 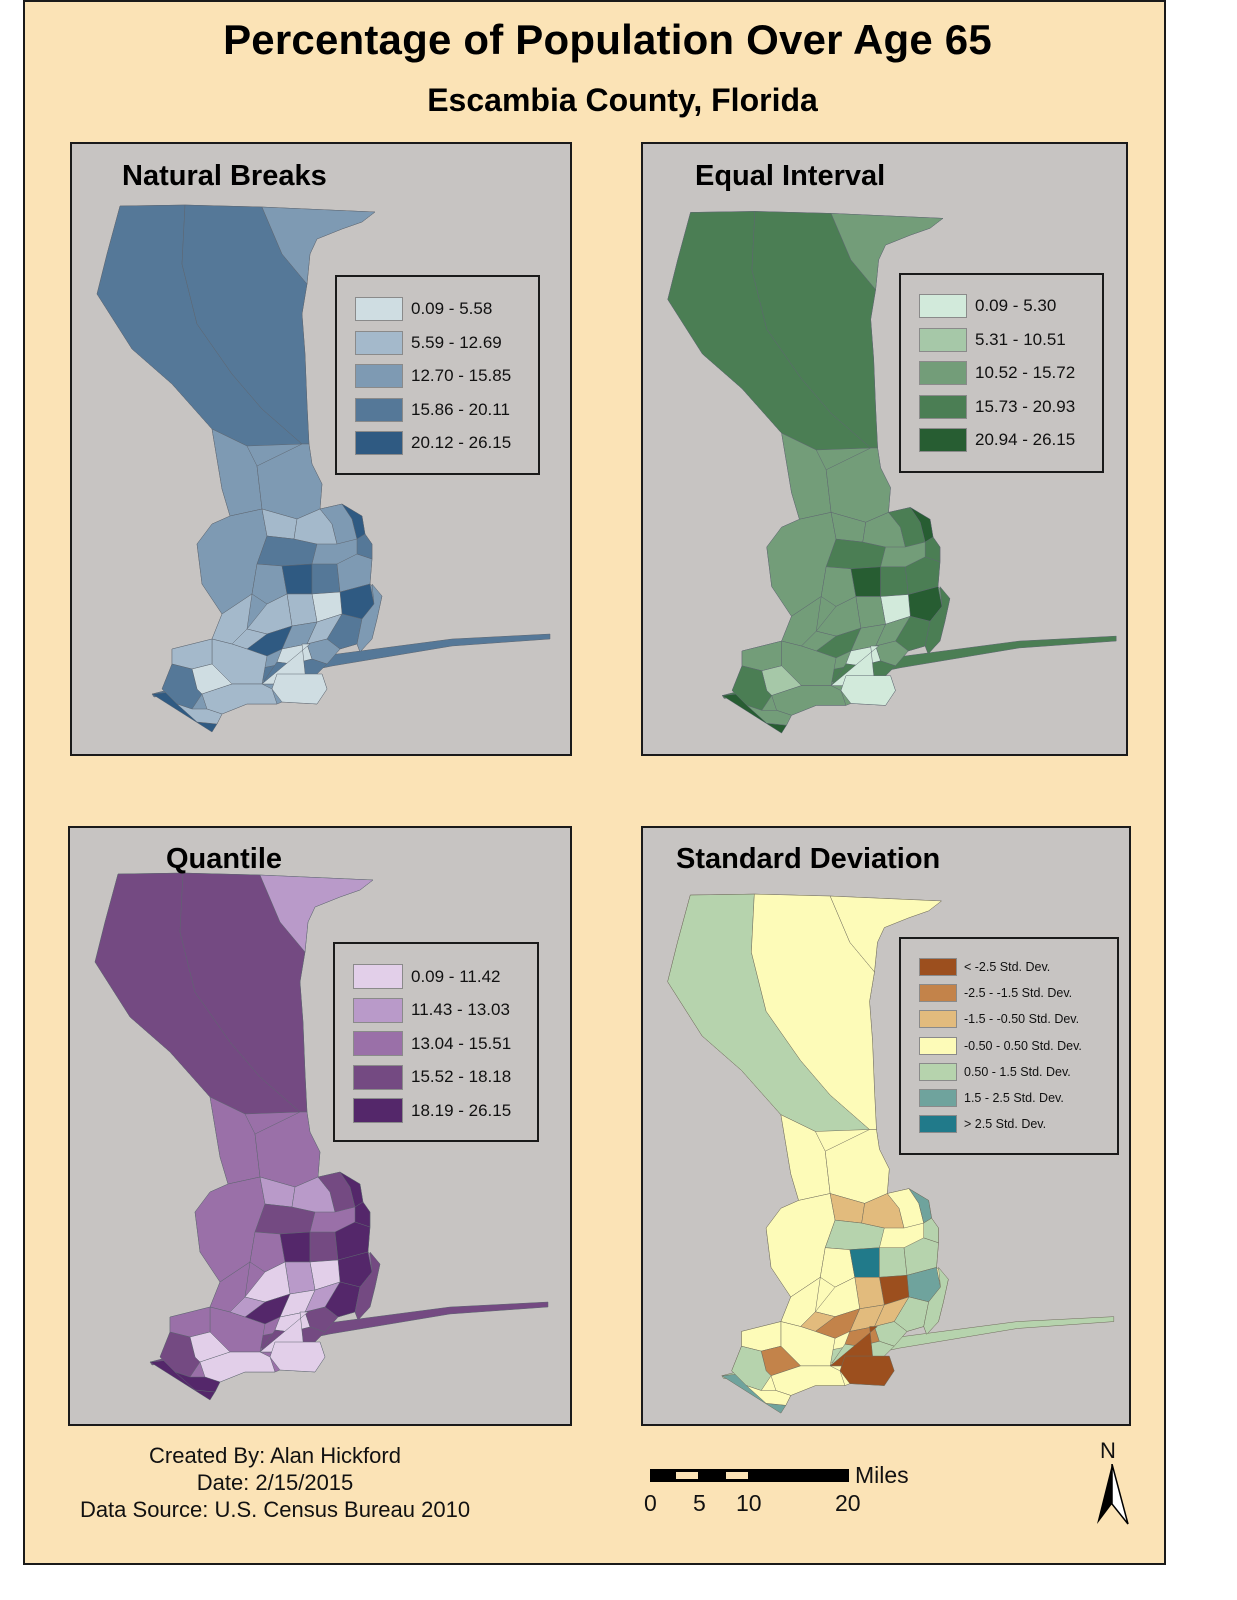 What do you see at coordinates (431, 1010) in the screenshot?
I see `legend-item: 11.43 - 13.03` at bounding box center [431, 1010].